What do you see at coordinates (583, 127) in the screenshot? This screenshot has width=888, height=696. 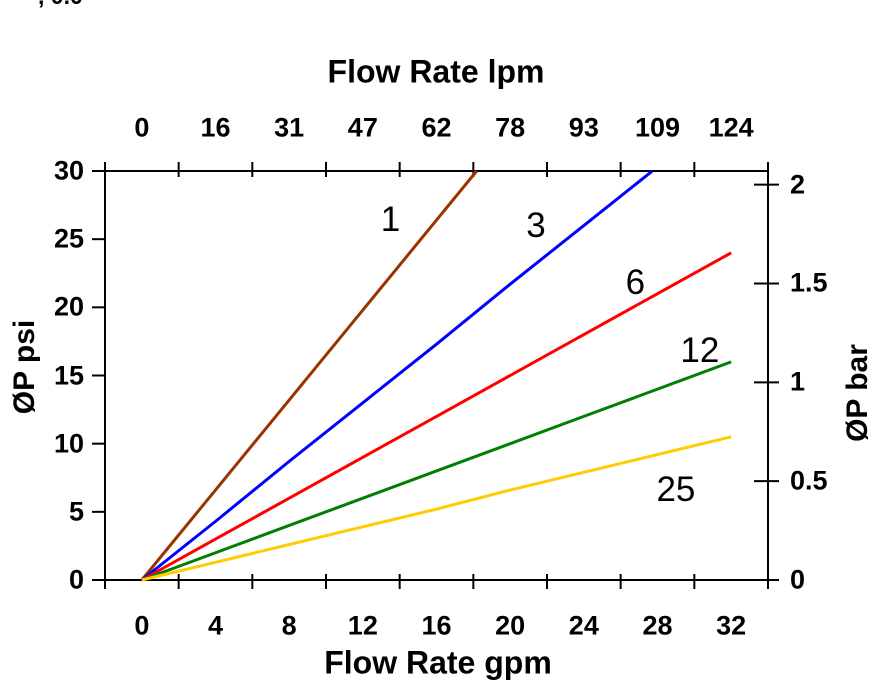 I see `lpm-tick-label: 93` at bounding box center [583, 127].